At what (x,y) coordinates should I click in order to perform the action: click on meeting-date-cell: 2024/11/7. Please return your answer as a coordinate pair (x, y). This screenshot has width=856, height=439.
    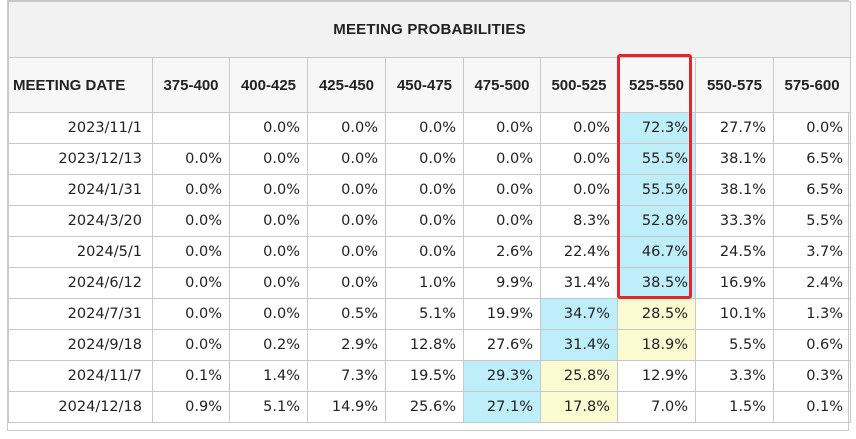
    Looking at the image, I should click on (80, 376).